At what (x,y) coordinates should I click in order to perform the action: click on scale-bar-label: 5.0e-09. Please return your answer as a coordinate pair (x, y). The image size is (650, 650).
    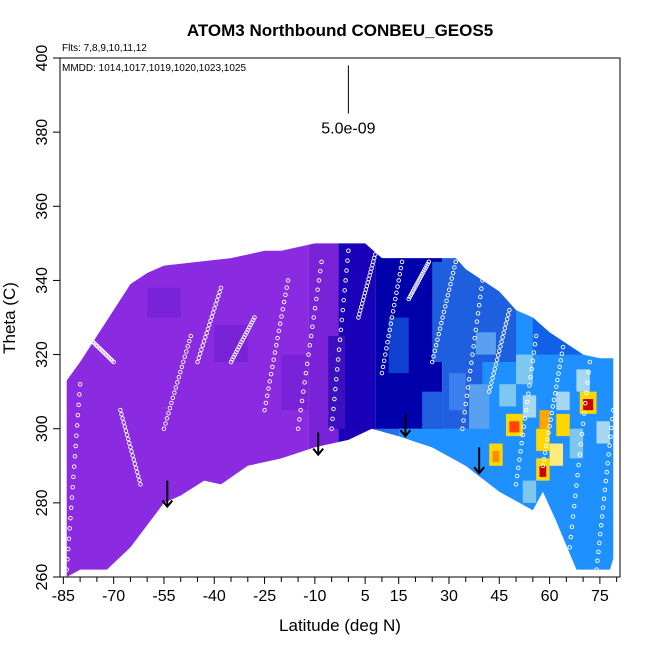
    Looking at the image, I should click on (348, 129).